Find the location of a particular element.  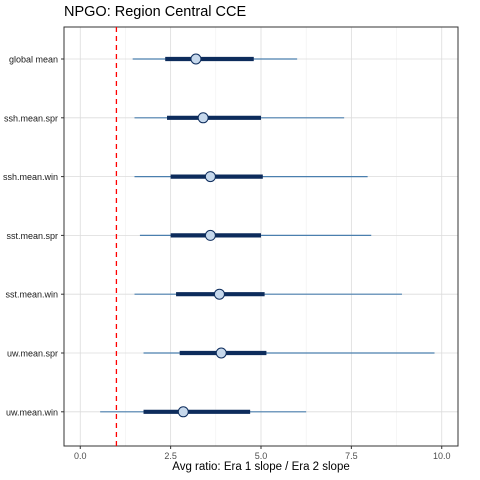

x-tick-label: 10.0 is located at coordinates (442, 456).